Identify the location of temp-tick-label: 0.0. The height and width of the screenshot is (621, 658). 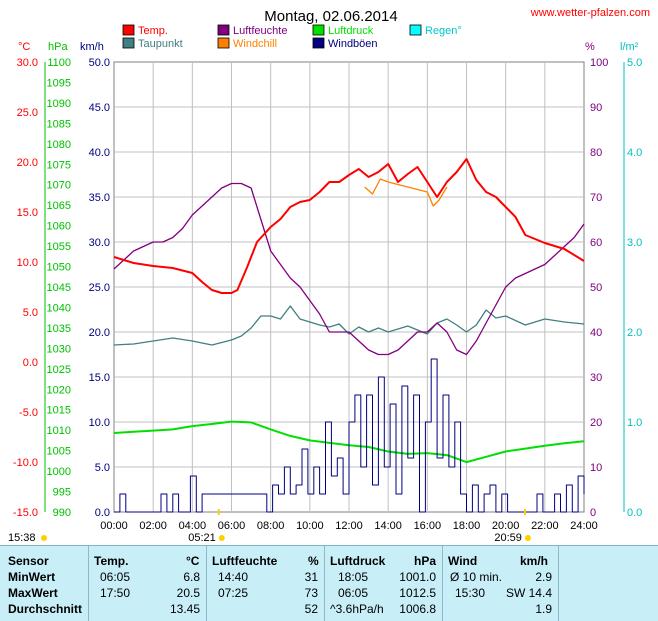
(30, 363).